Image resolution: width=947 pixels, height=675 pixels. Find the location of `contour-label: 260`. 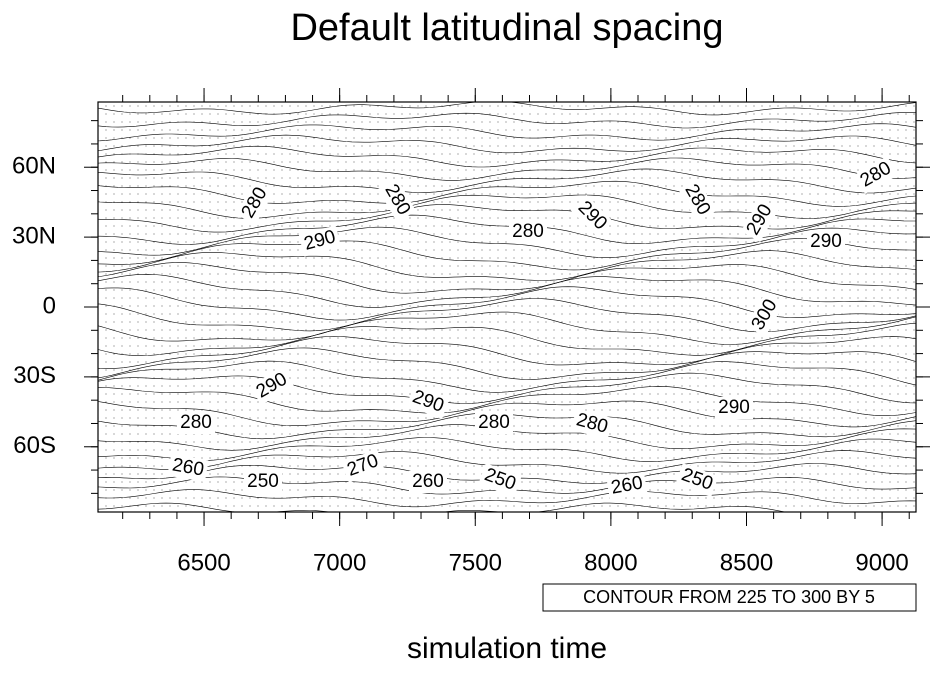

contour-label: 260 is located at coordinates (428, 481).